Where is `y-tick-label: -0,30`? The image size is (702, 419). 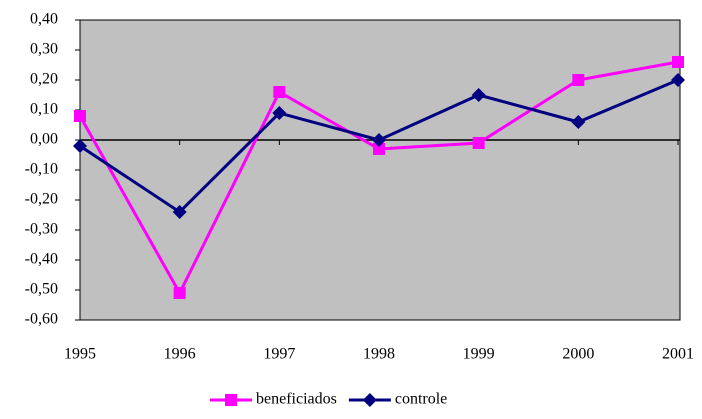 y-tick-label: -0,30 is located at coordinates (41, 229).